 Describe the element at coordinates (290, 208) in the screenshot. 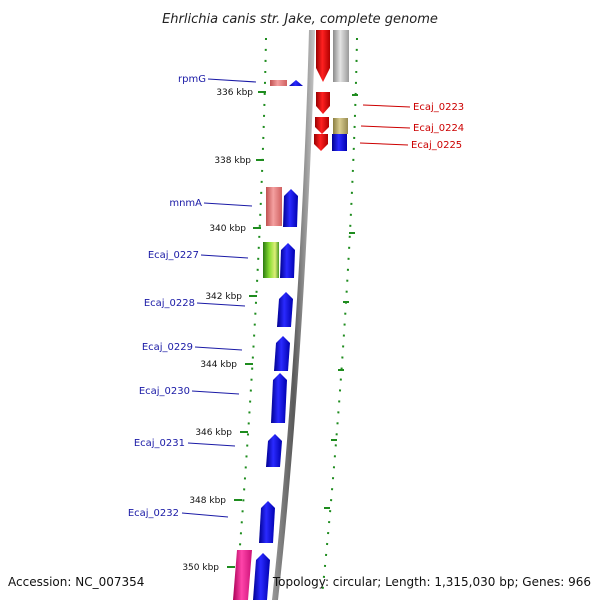

I see `gene-mnma-arrow` at that location.